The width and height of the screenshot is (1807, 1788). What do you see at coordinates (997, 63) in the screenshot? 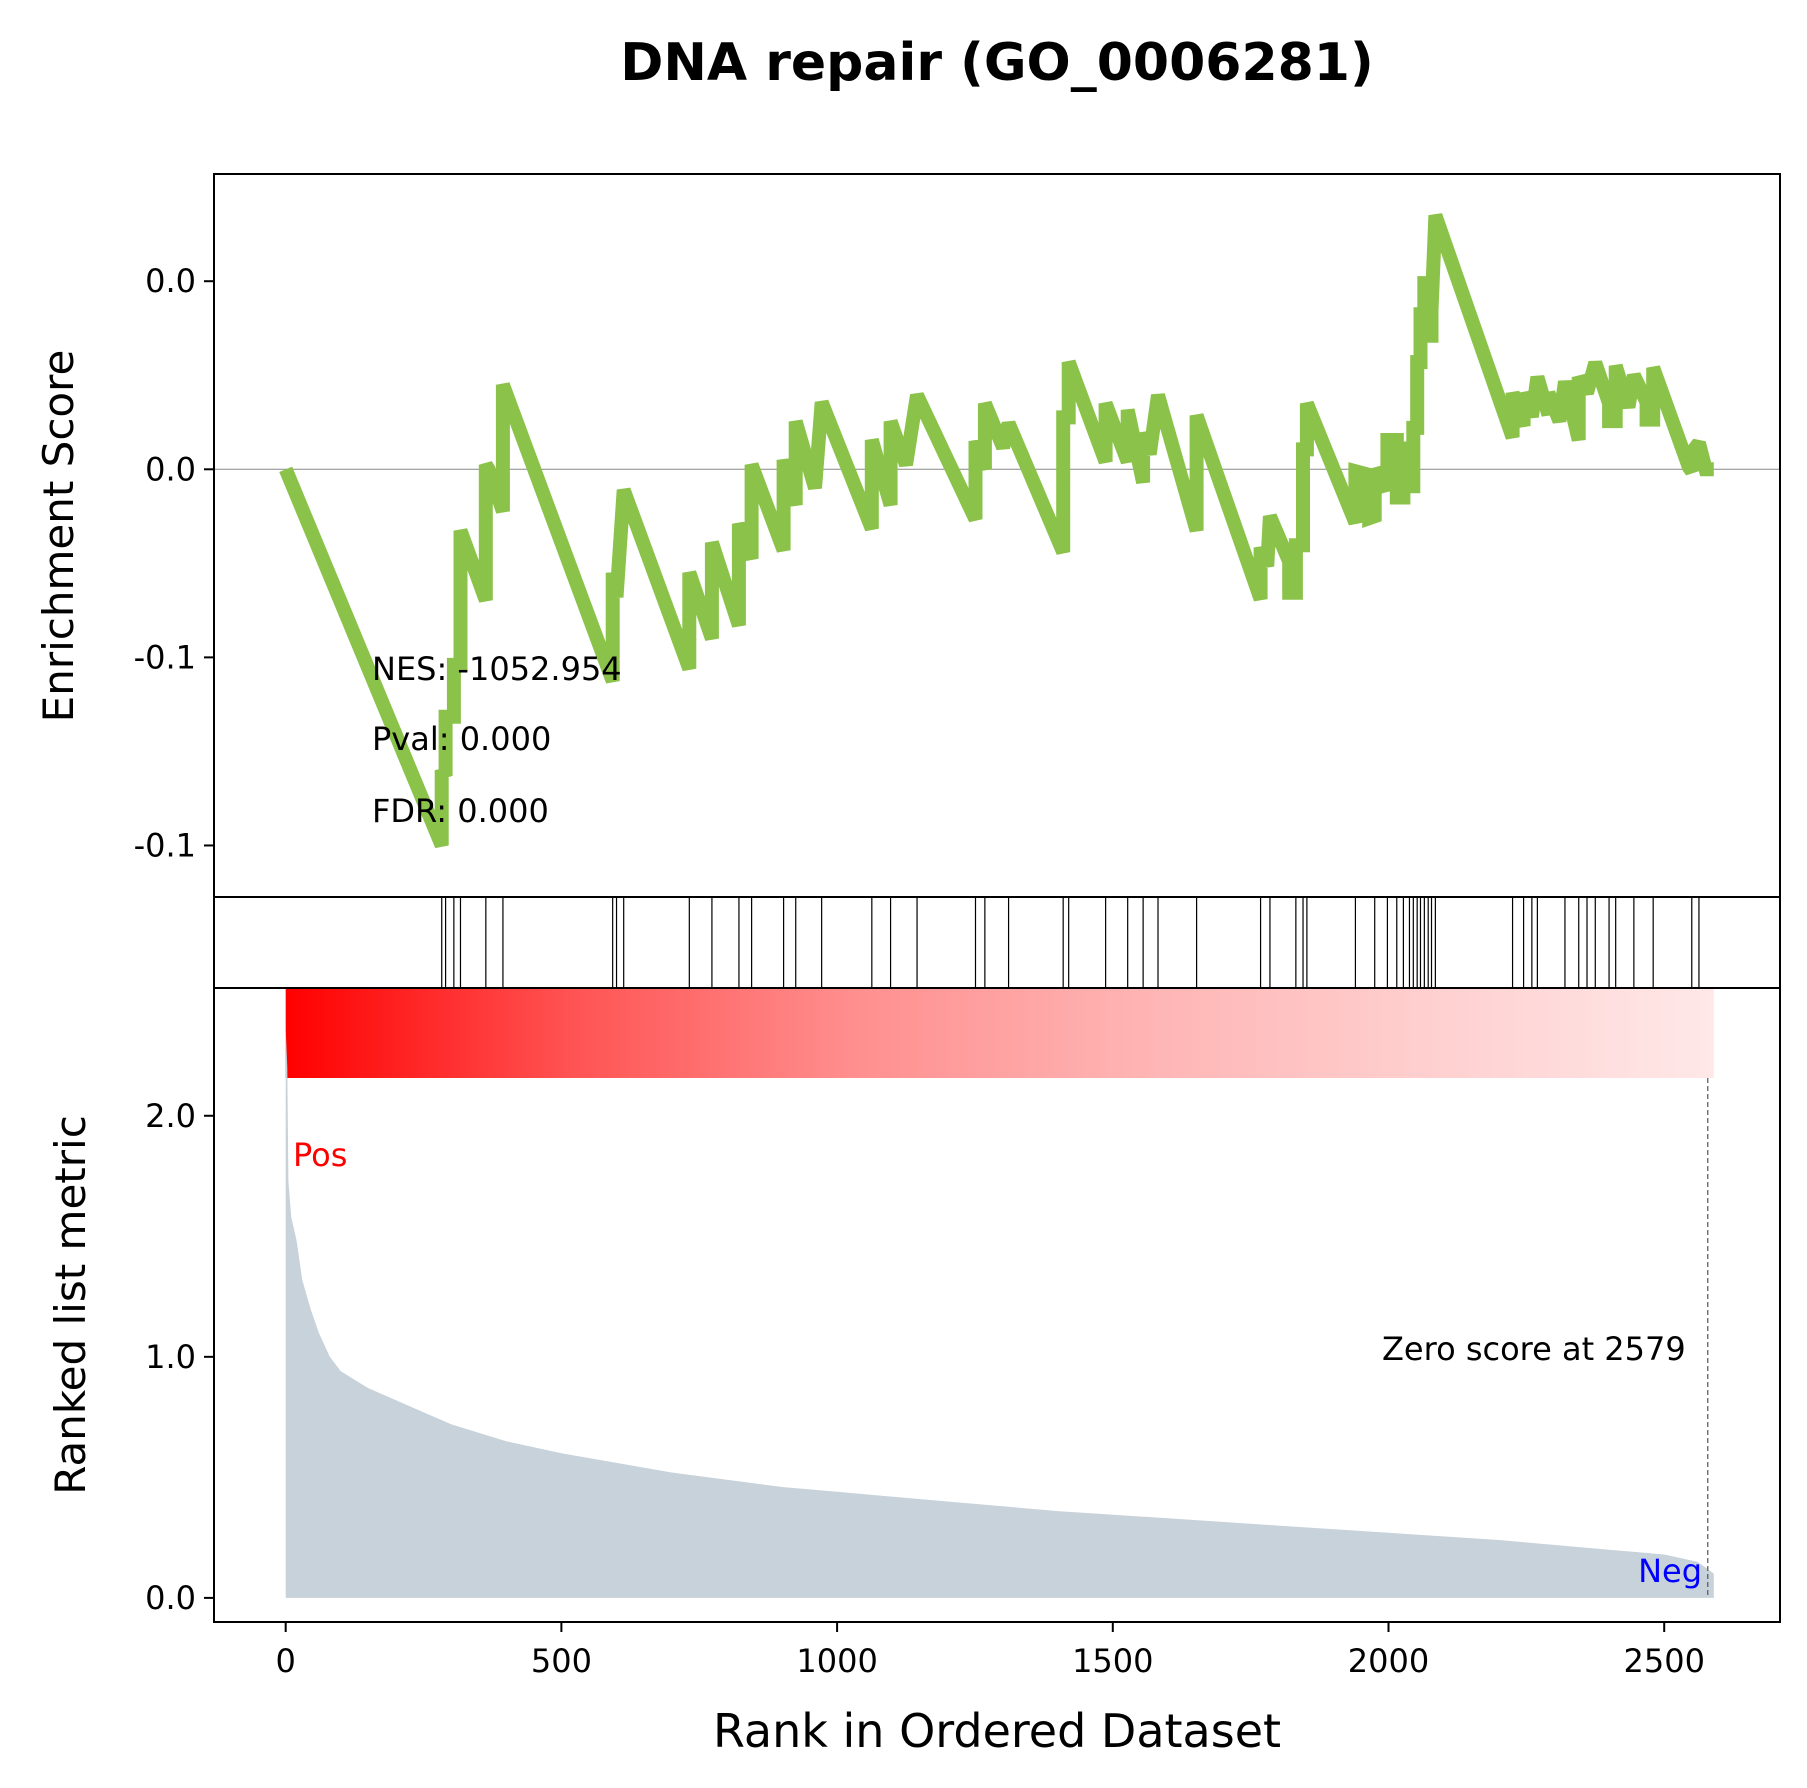
I see `chart-title: DNA repair (GO_0006281)` at bounding box center [997, 63].